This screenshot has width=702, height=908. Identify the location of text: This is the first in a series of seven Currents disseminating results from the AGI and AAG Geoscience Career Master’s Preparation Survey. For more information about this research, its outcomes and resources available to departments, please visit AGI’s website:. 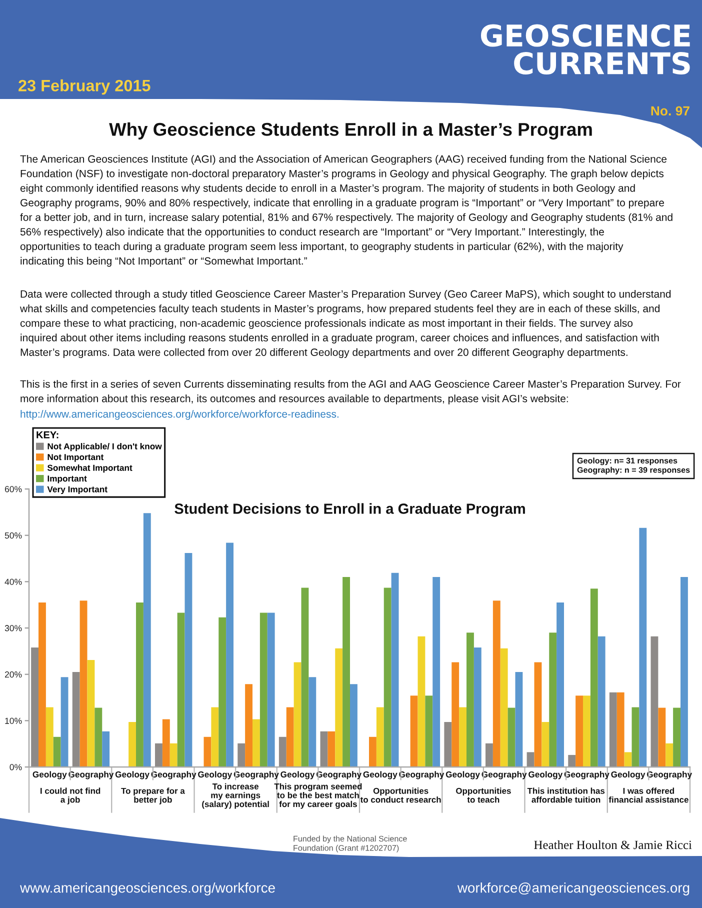
(350, 392).